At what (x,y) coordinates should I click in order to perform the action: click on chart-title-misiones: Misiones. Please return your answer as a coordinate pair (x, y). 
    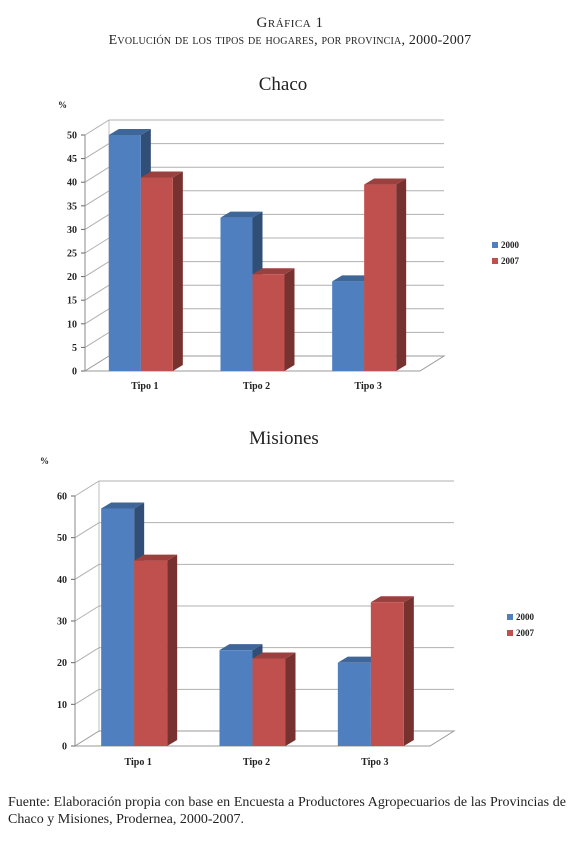
    Looking at the image, I should click on (284, 438).